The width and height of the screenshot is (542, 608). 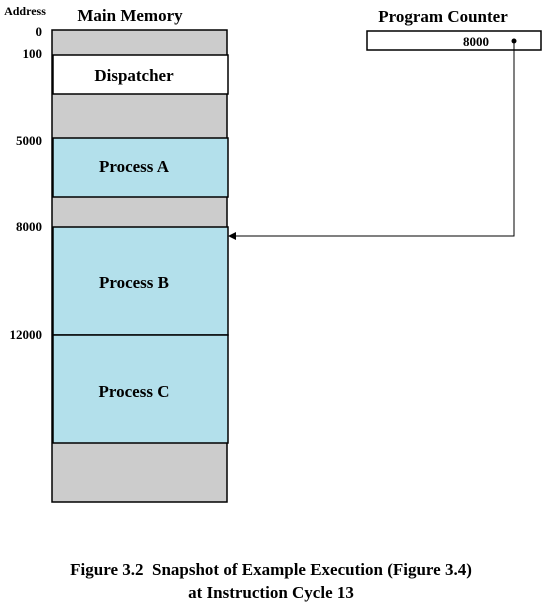 I want to click on process-a-block, so click(x=140, y=167).